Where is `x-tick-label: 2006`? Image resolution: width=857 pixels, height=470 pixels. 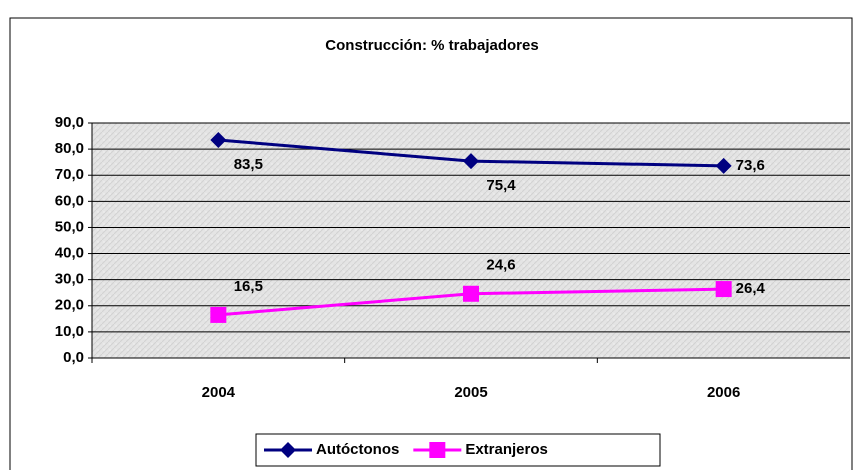 x-tick-label: 2006 is located at coordinates (723, 392).